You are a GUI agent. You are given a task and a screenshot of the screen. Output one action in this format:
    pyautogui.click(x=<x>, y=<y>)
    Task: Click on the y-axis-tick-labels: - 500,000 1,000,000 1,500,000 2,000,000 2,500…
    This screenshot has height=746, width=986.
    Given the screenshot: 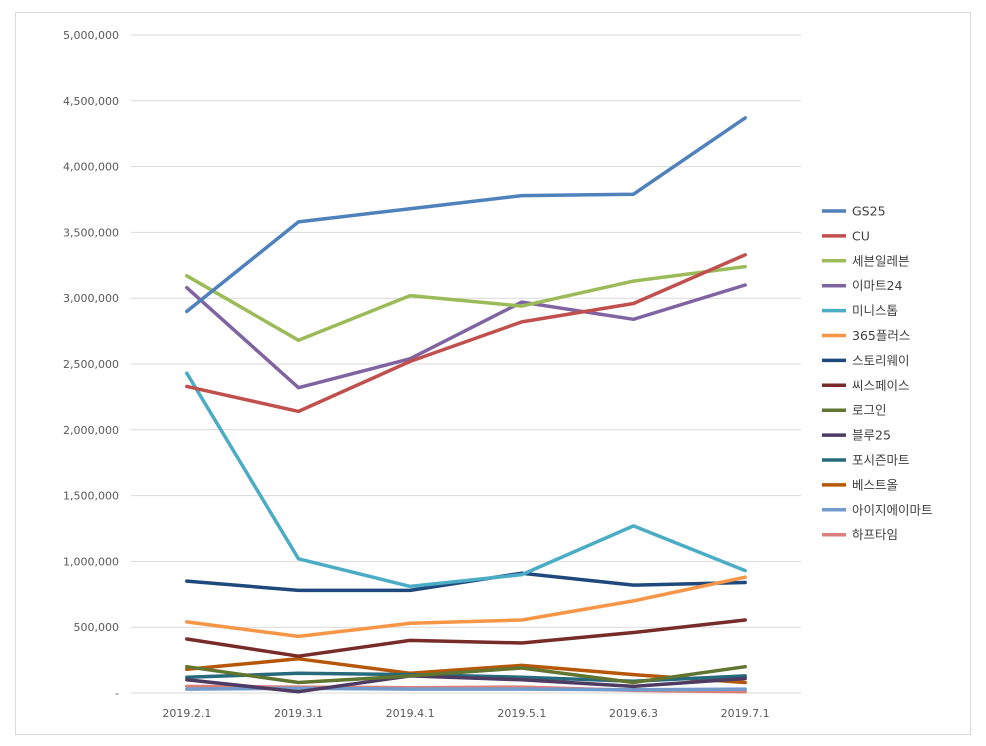 What is the action you would take?
    pyautogui.click(x=91, y=364)
    